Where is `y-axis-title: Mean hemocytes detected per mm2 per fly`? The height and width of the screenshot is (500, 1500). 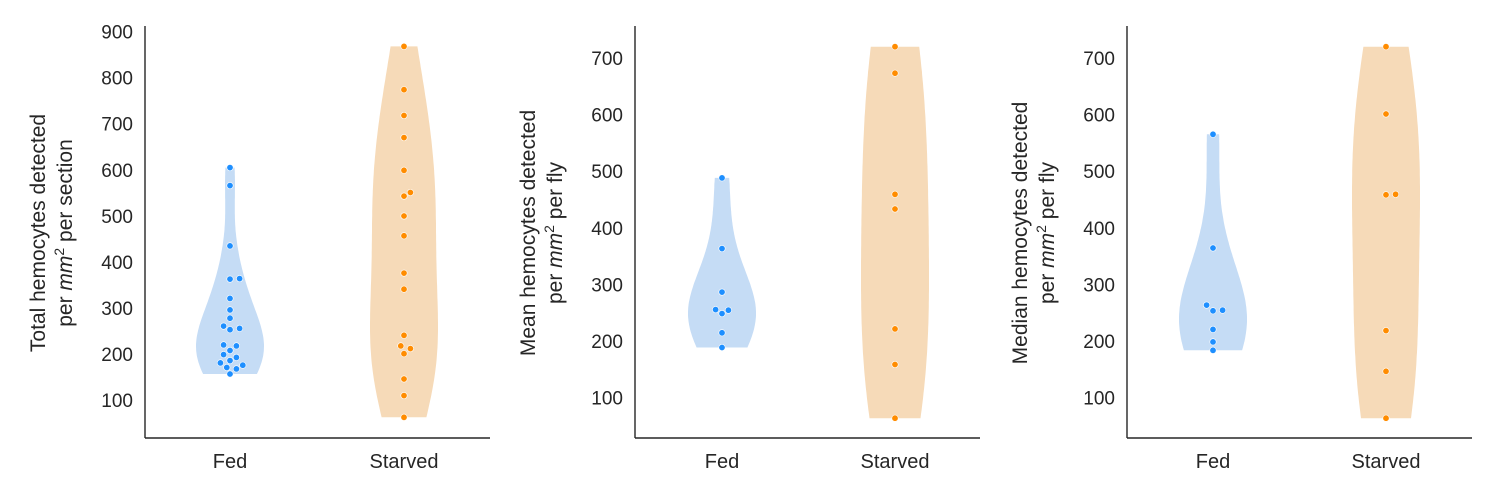
y-axis-title: Mean hemocytes detected per mm2 per fly is located at coordinates (542, 233).